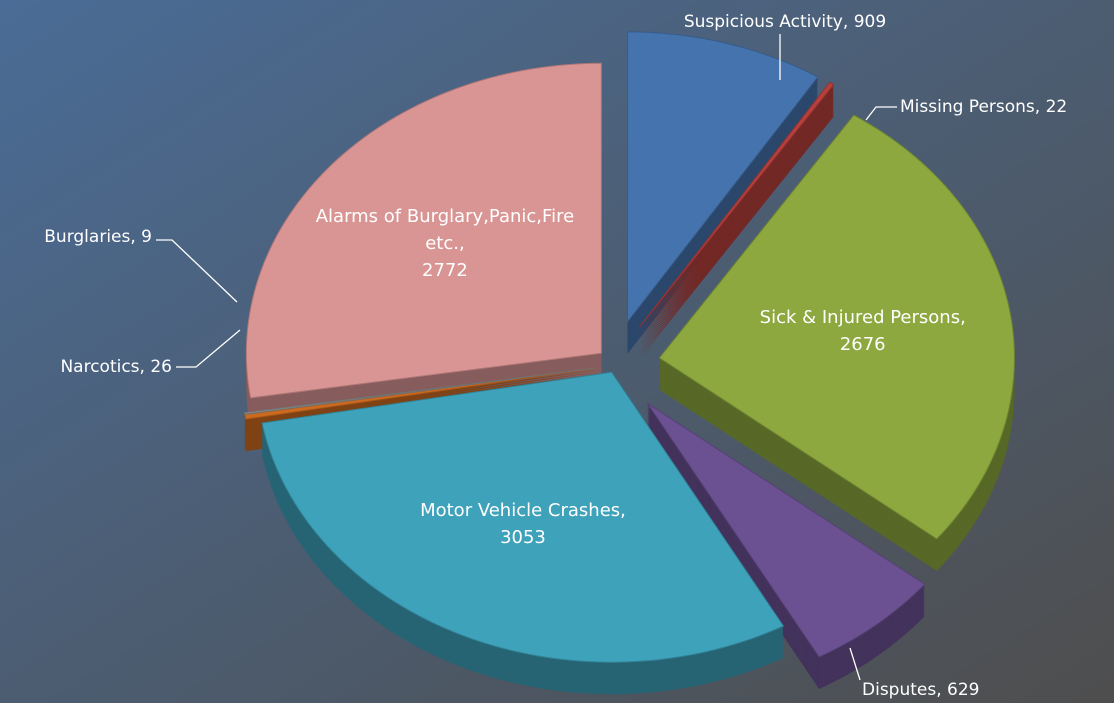 This screenshot has width=1114, height=703. What do you see at coordinates (967, 107) in the screenshot?
I see `label-name: Missing Persons` at bounding box center [967, 107].